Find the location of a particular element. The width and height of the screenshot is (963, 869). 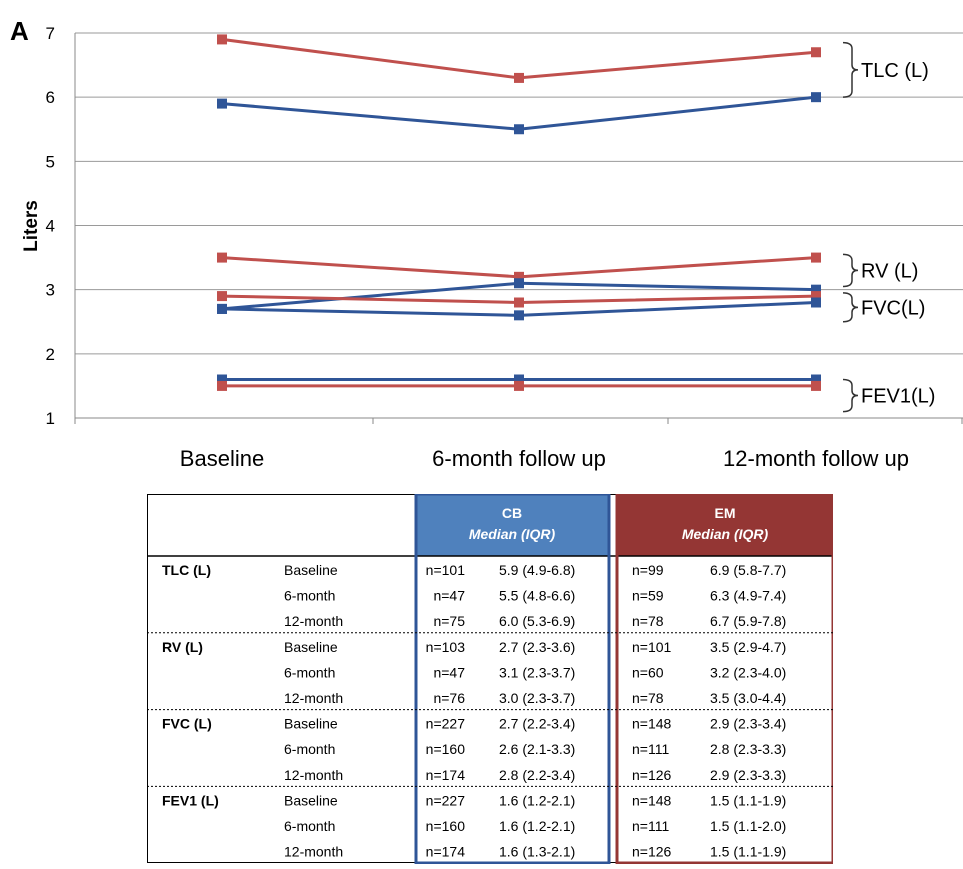

cb-n: n=75 is located at coordinates (449, 621).